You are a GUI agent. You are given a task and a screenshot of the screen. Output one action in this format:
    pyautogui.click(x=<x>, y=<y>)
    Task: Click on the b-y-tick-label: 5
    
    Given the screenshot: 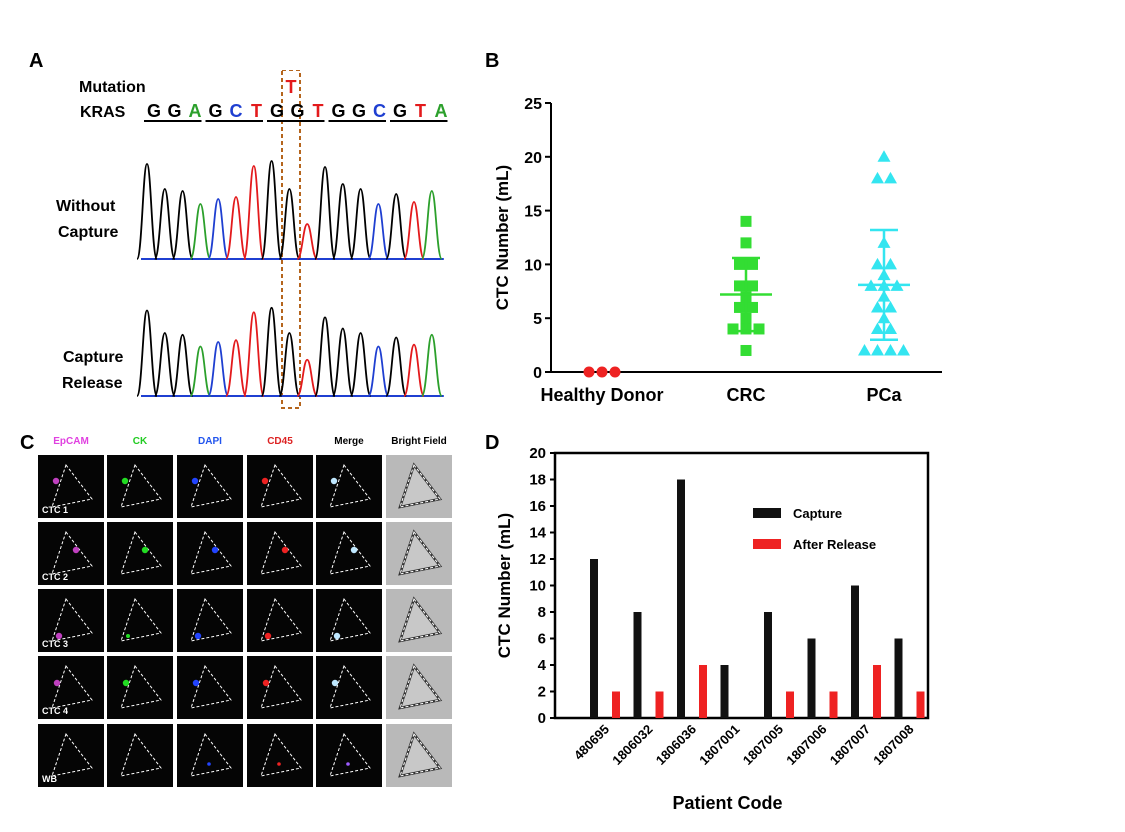 What is the action you would take?
    pyautogui.click(x=537, y=319)
    